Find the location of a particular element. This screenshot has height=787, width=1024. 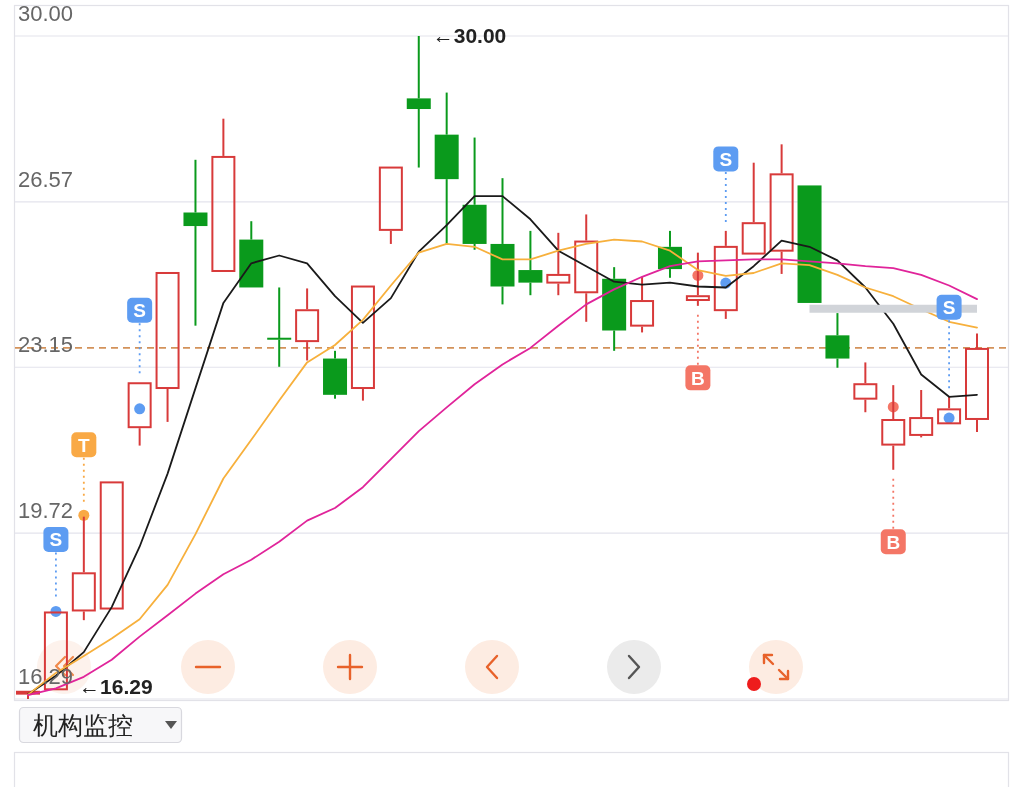

y-tick-label: 19.72 is located at coordinates (46, 511).